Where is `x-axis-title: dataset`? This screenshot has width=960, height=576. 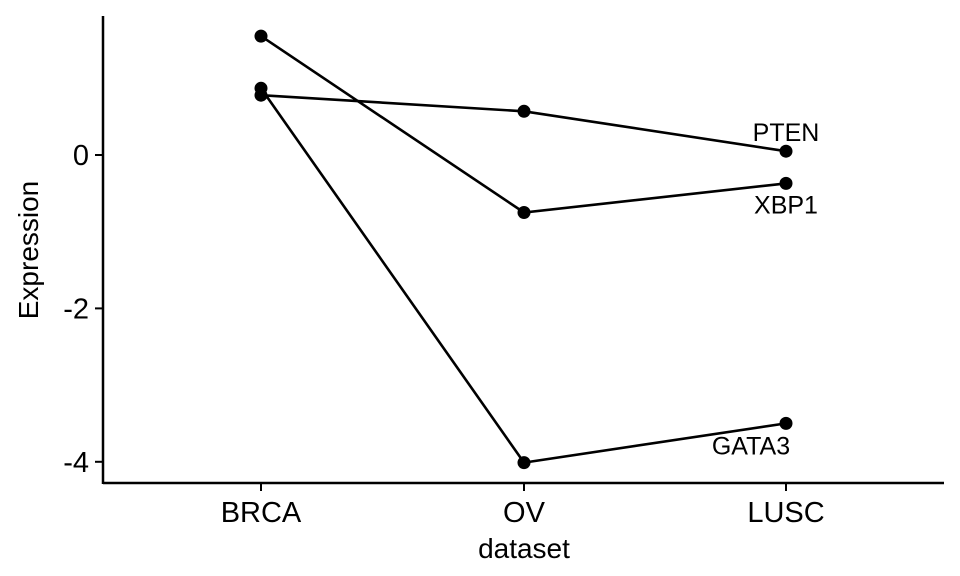 x-axis-title: dataset is located at coordinates (524, 548).